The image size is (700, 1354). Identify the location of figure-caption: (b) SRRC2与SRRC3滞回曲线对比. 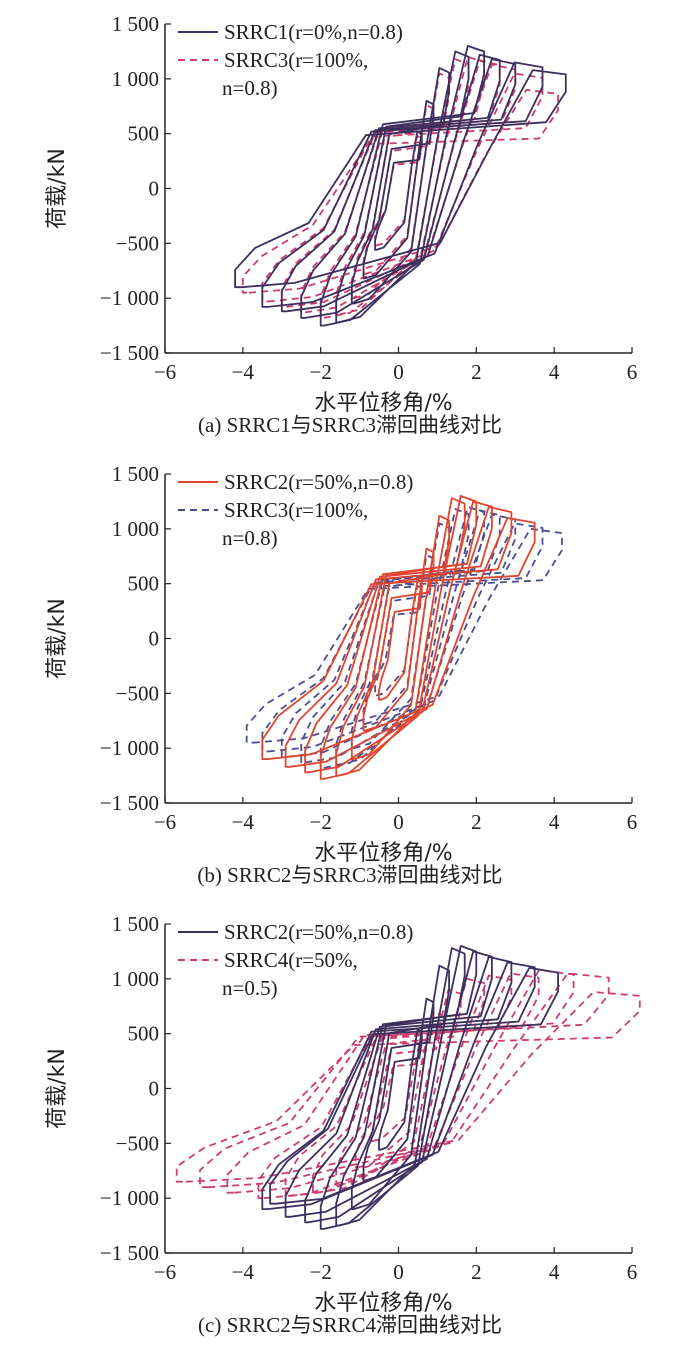
(349, 875).